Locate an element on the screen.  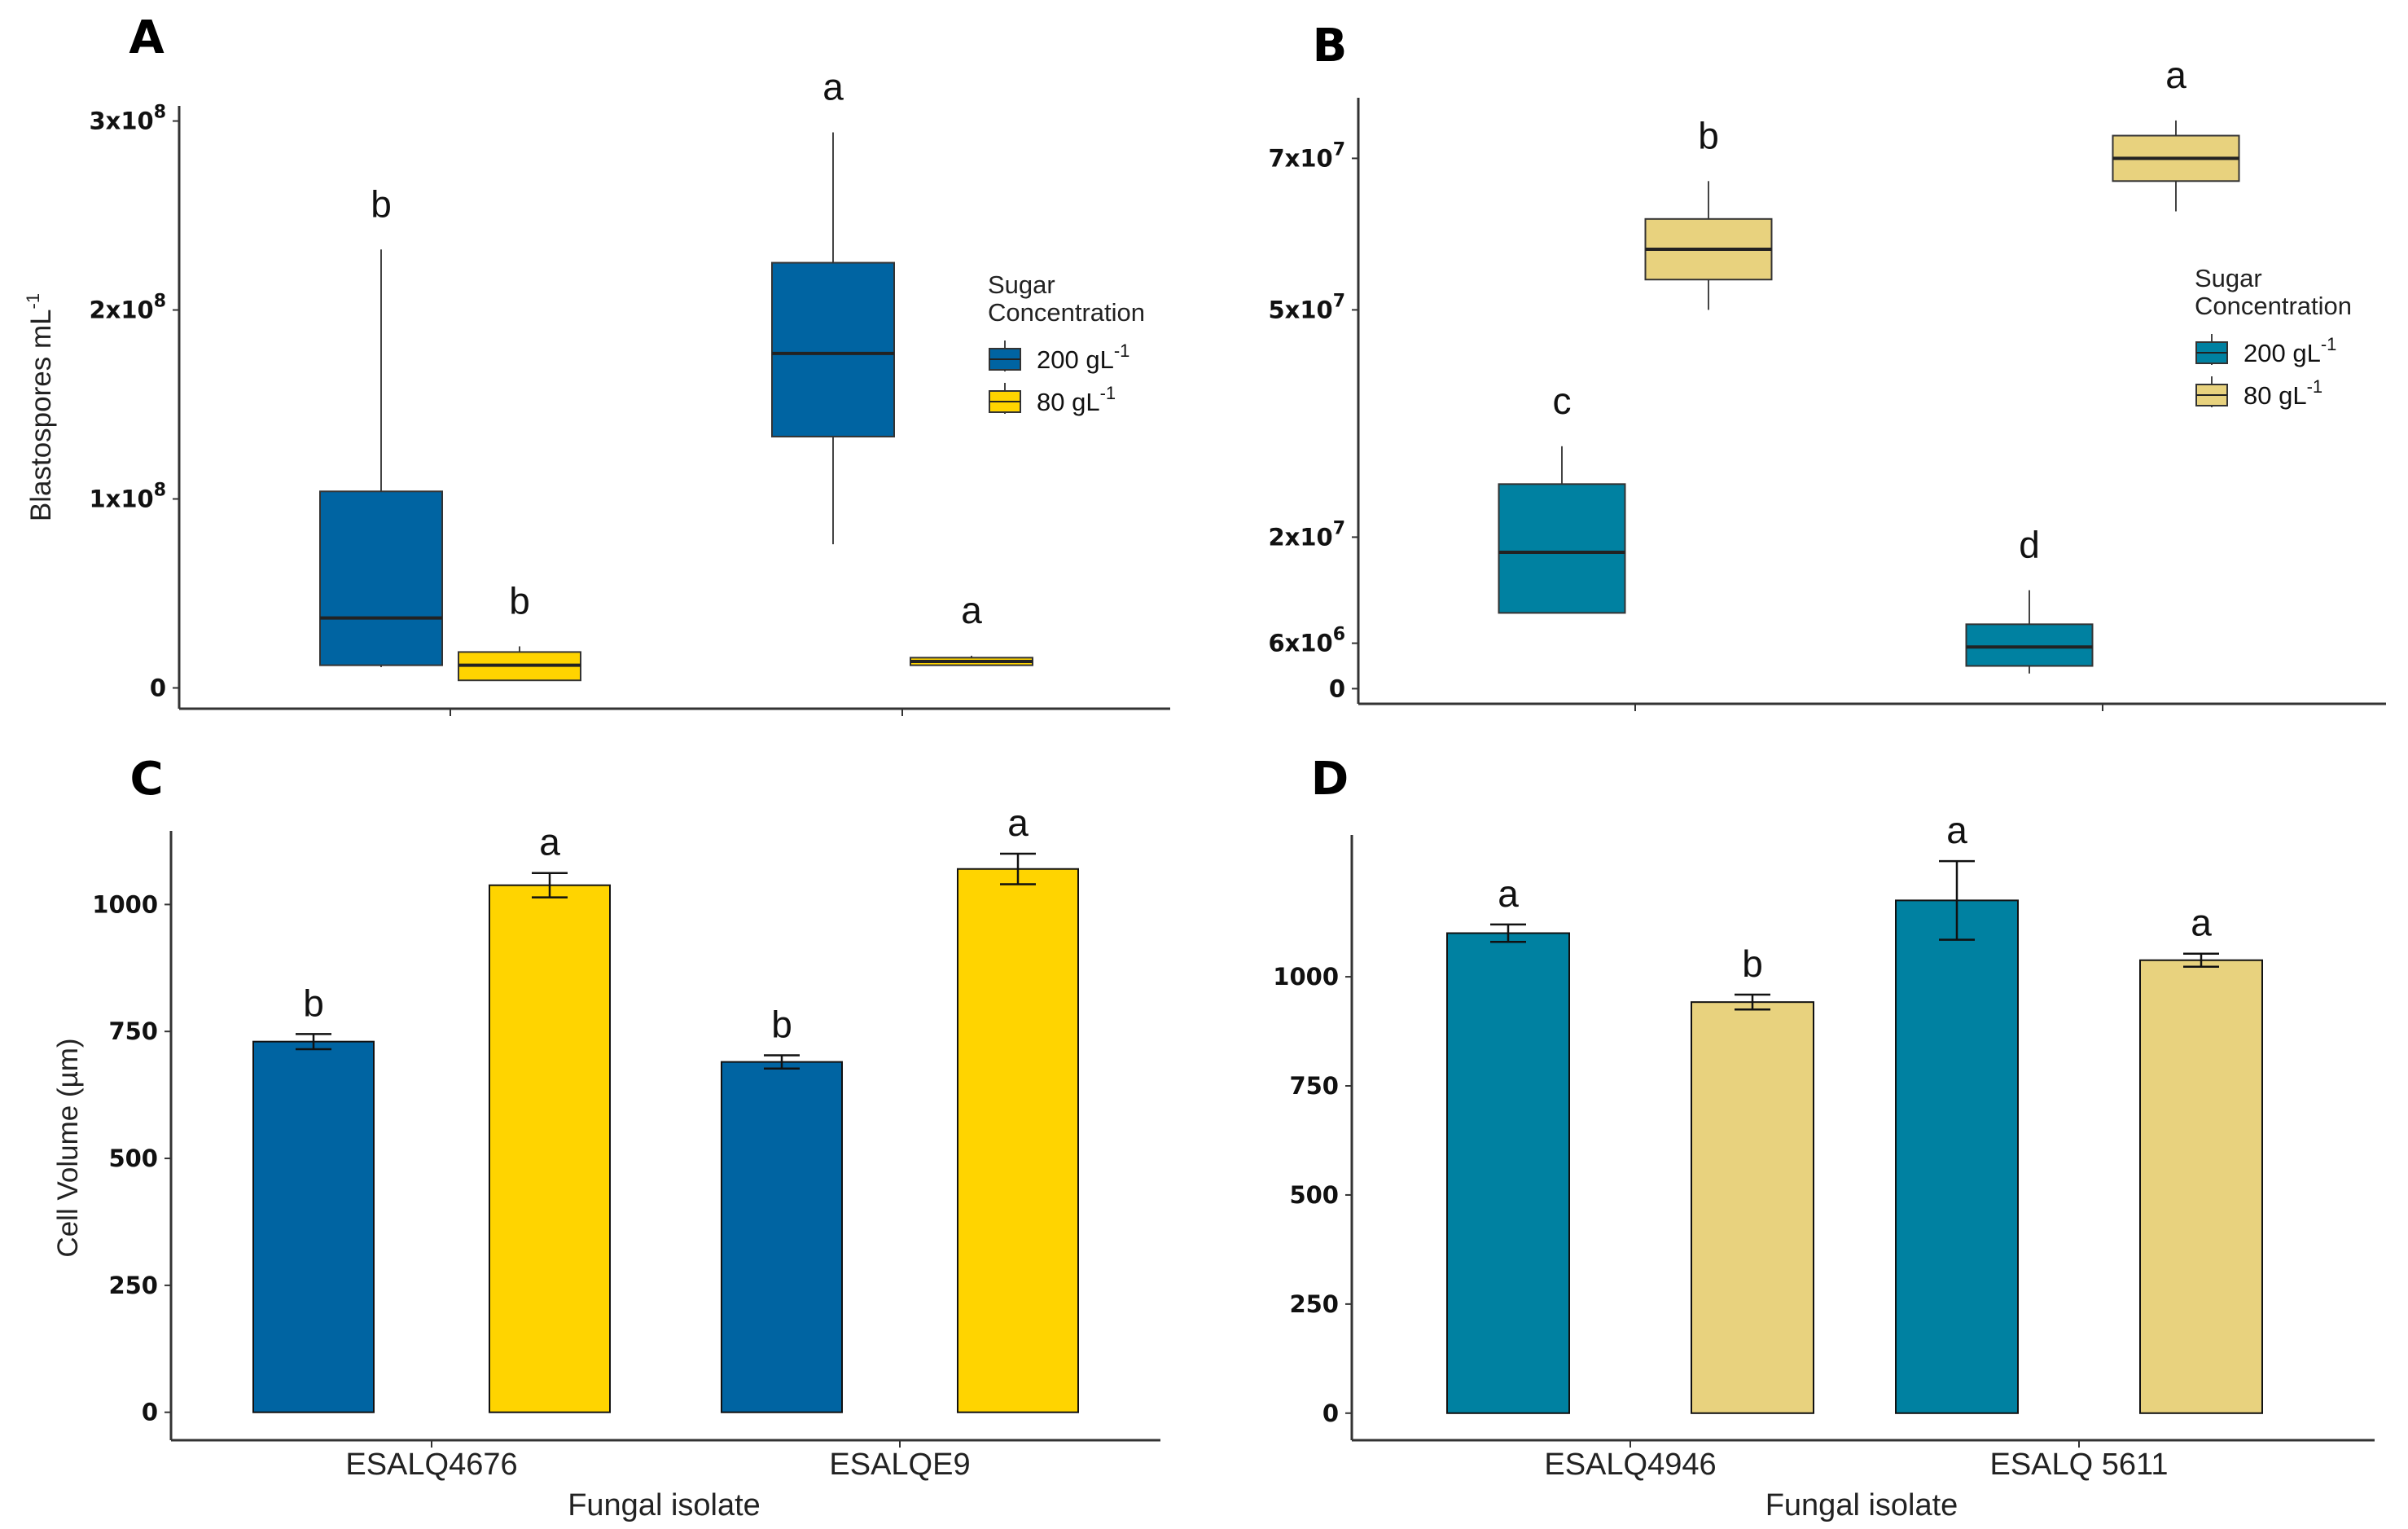
y-tick-label: 7x10⁷ is located at coordinates (1306, 155).